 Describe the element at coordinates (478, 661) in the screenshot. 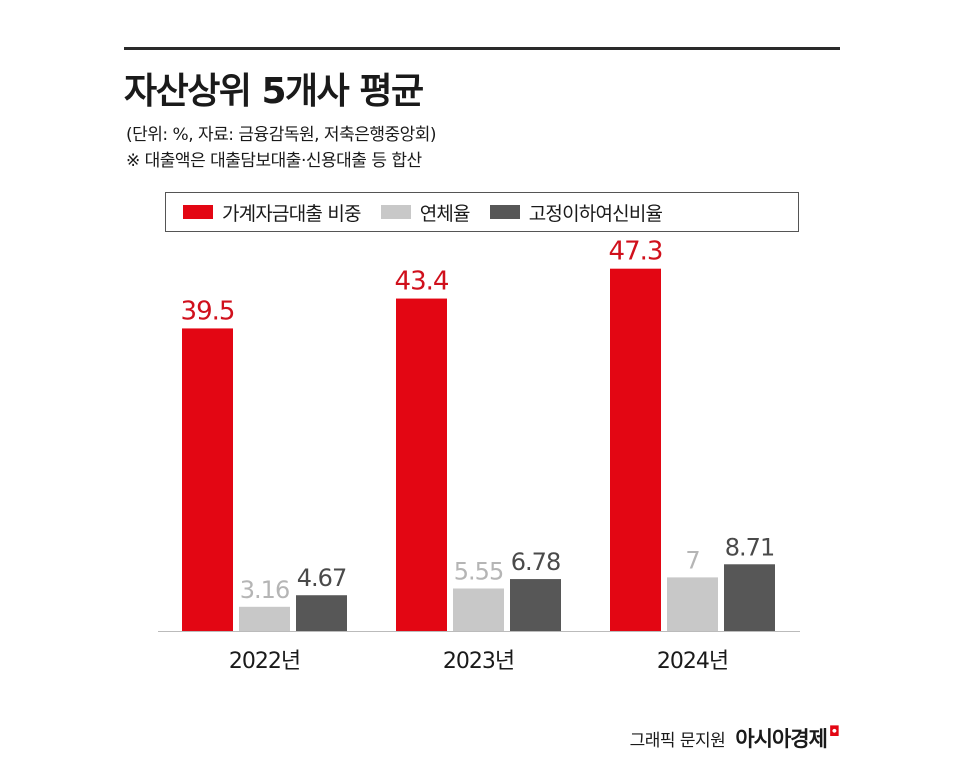

I see `category-label-2: 2023년` at that location.